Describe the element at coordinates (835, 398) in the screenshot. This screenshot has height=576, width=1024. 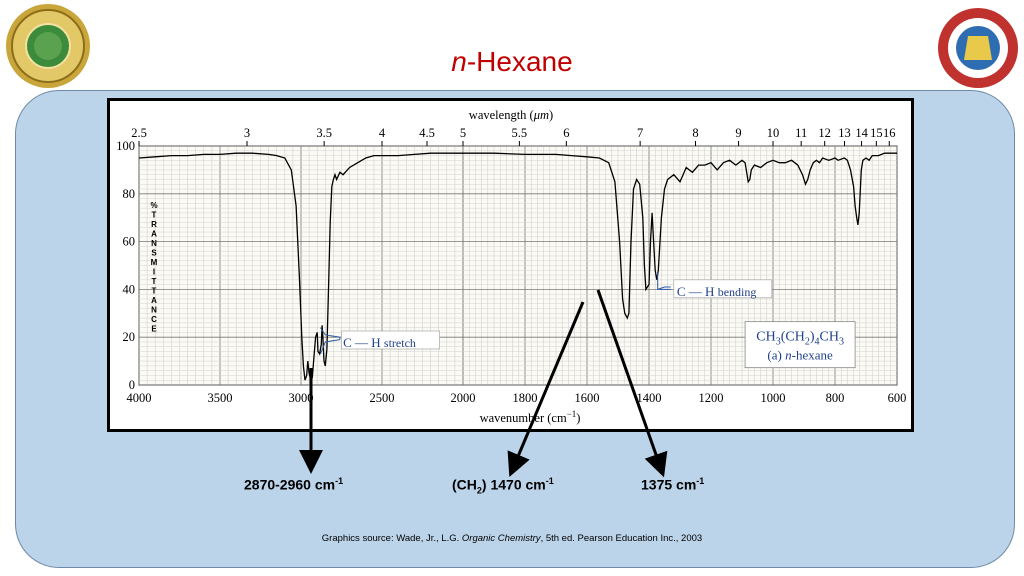
I see `x-tick-label: 800` at that location.